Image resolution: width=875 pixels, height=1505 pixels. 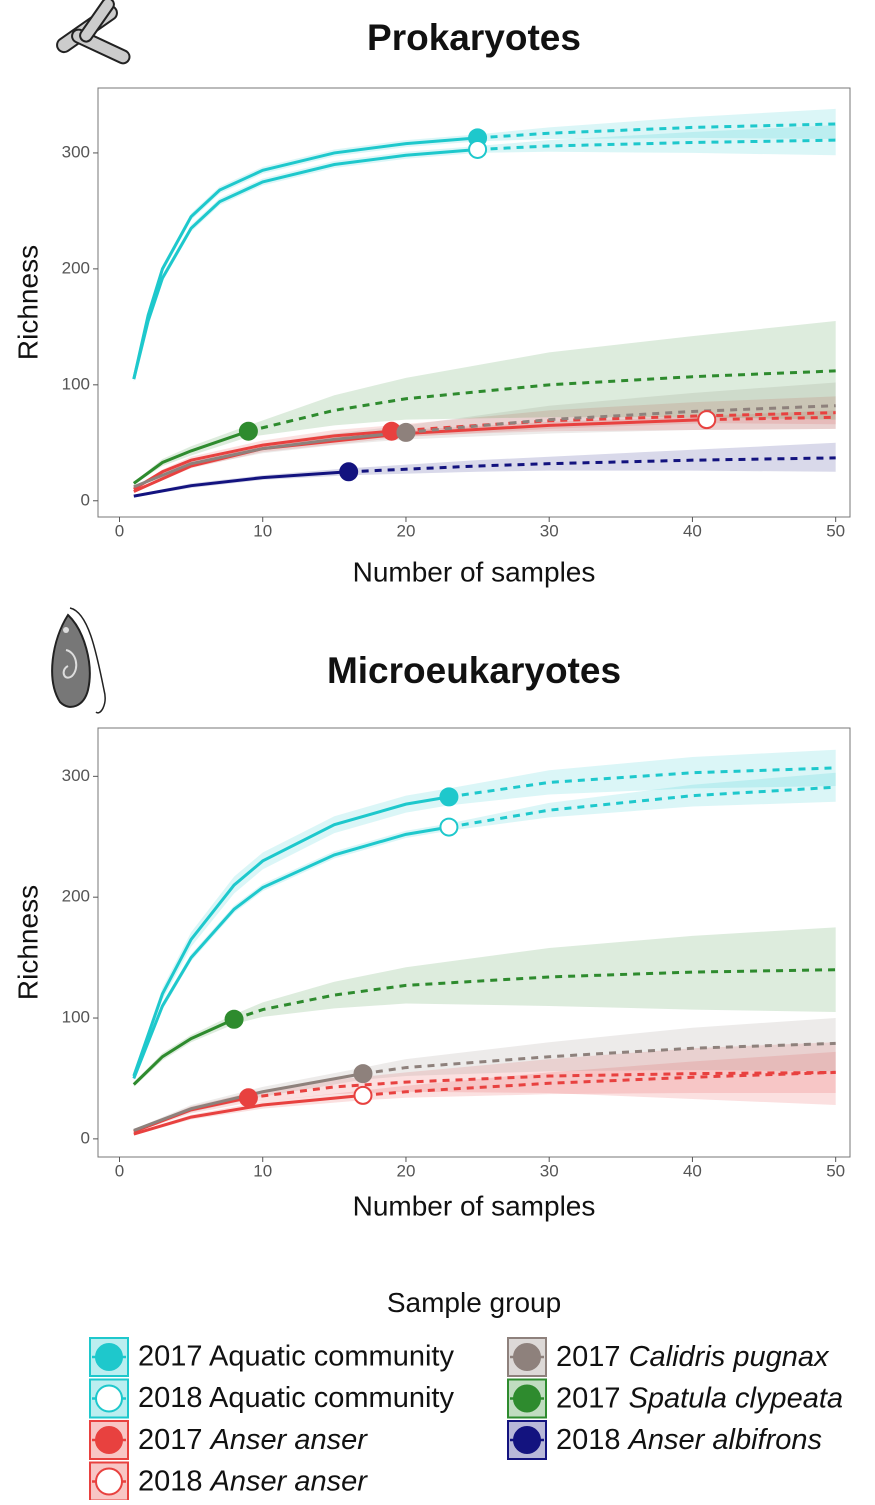 I want to click on legend-label: 2017 Anser anser, so click(x=253, y=1440).